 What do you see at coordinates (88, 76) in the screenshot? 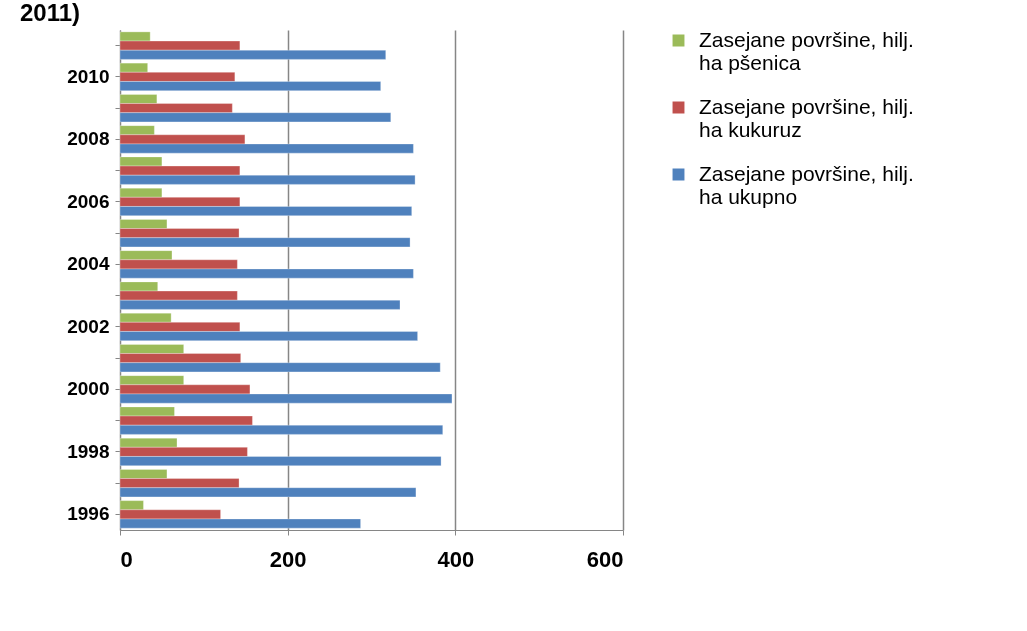
I see `y-tick-label: 2010` at bounding box center [88, 76].